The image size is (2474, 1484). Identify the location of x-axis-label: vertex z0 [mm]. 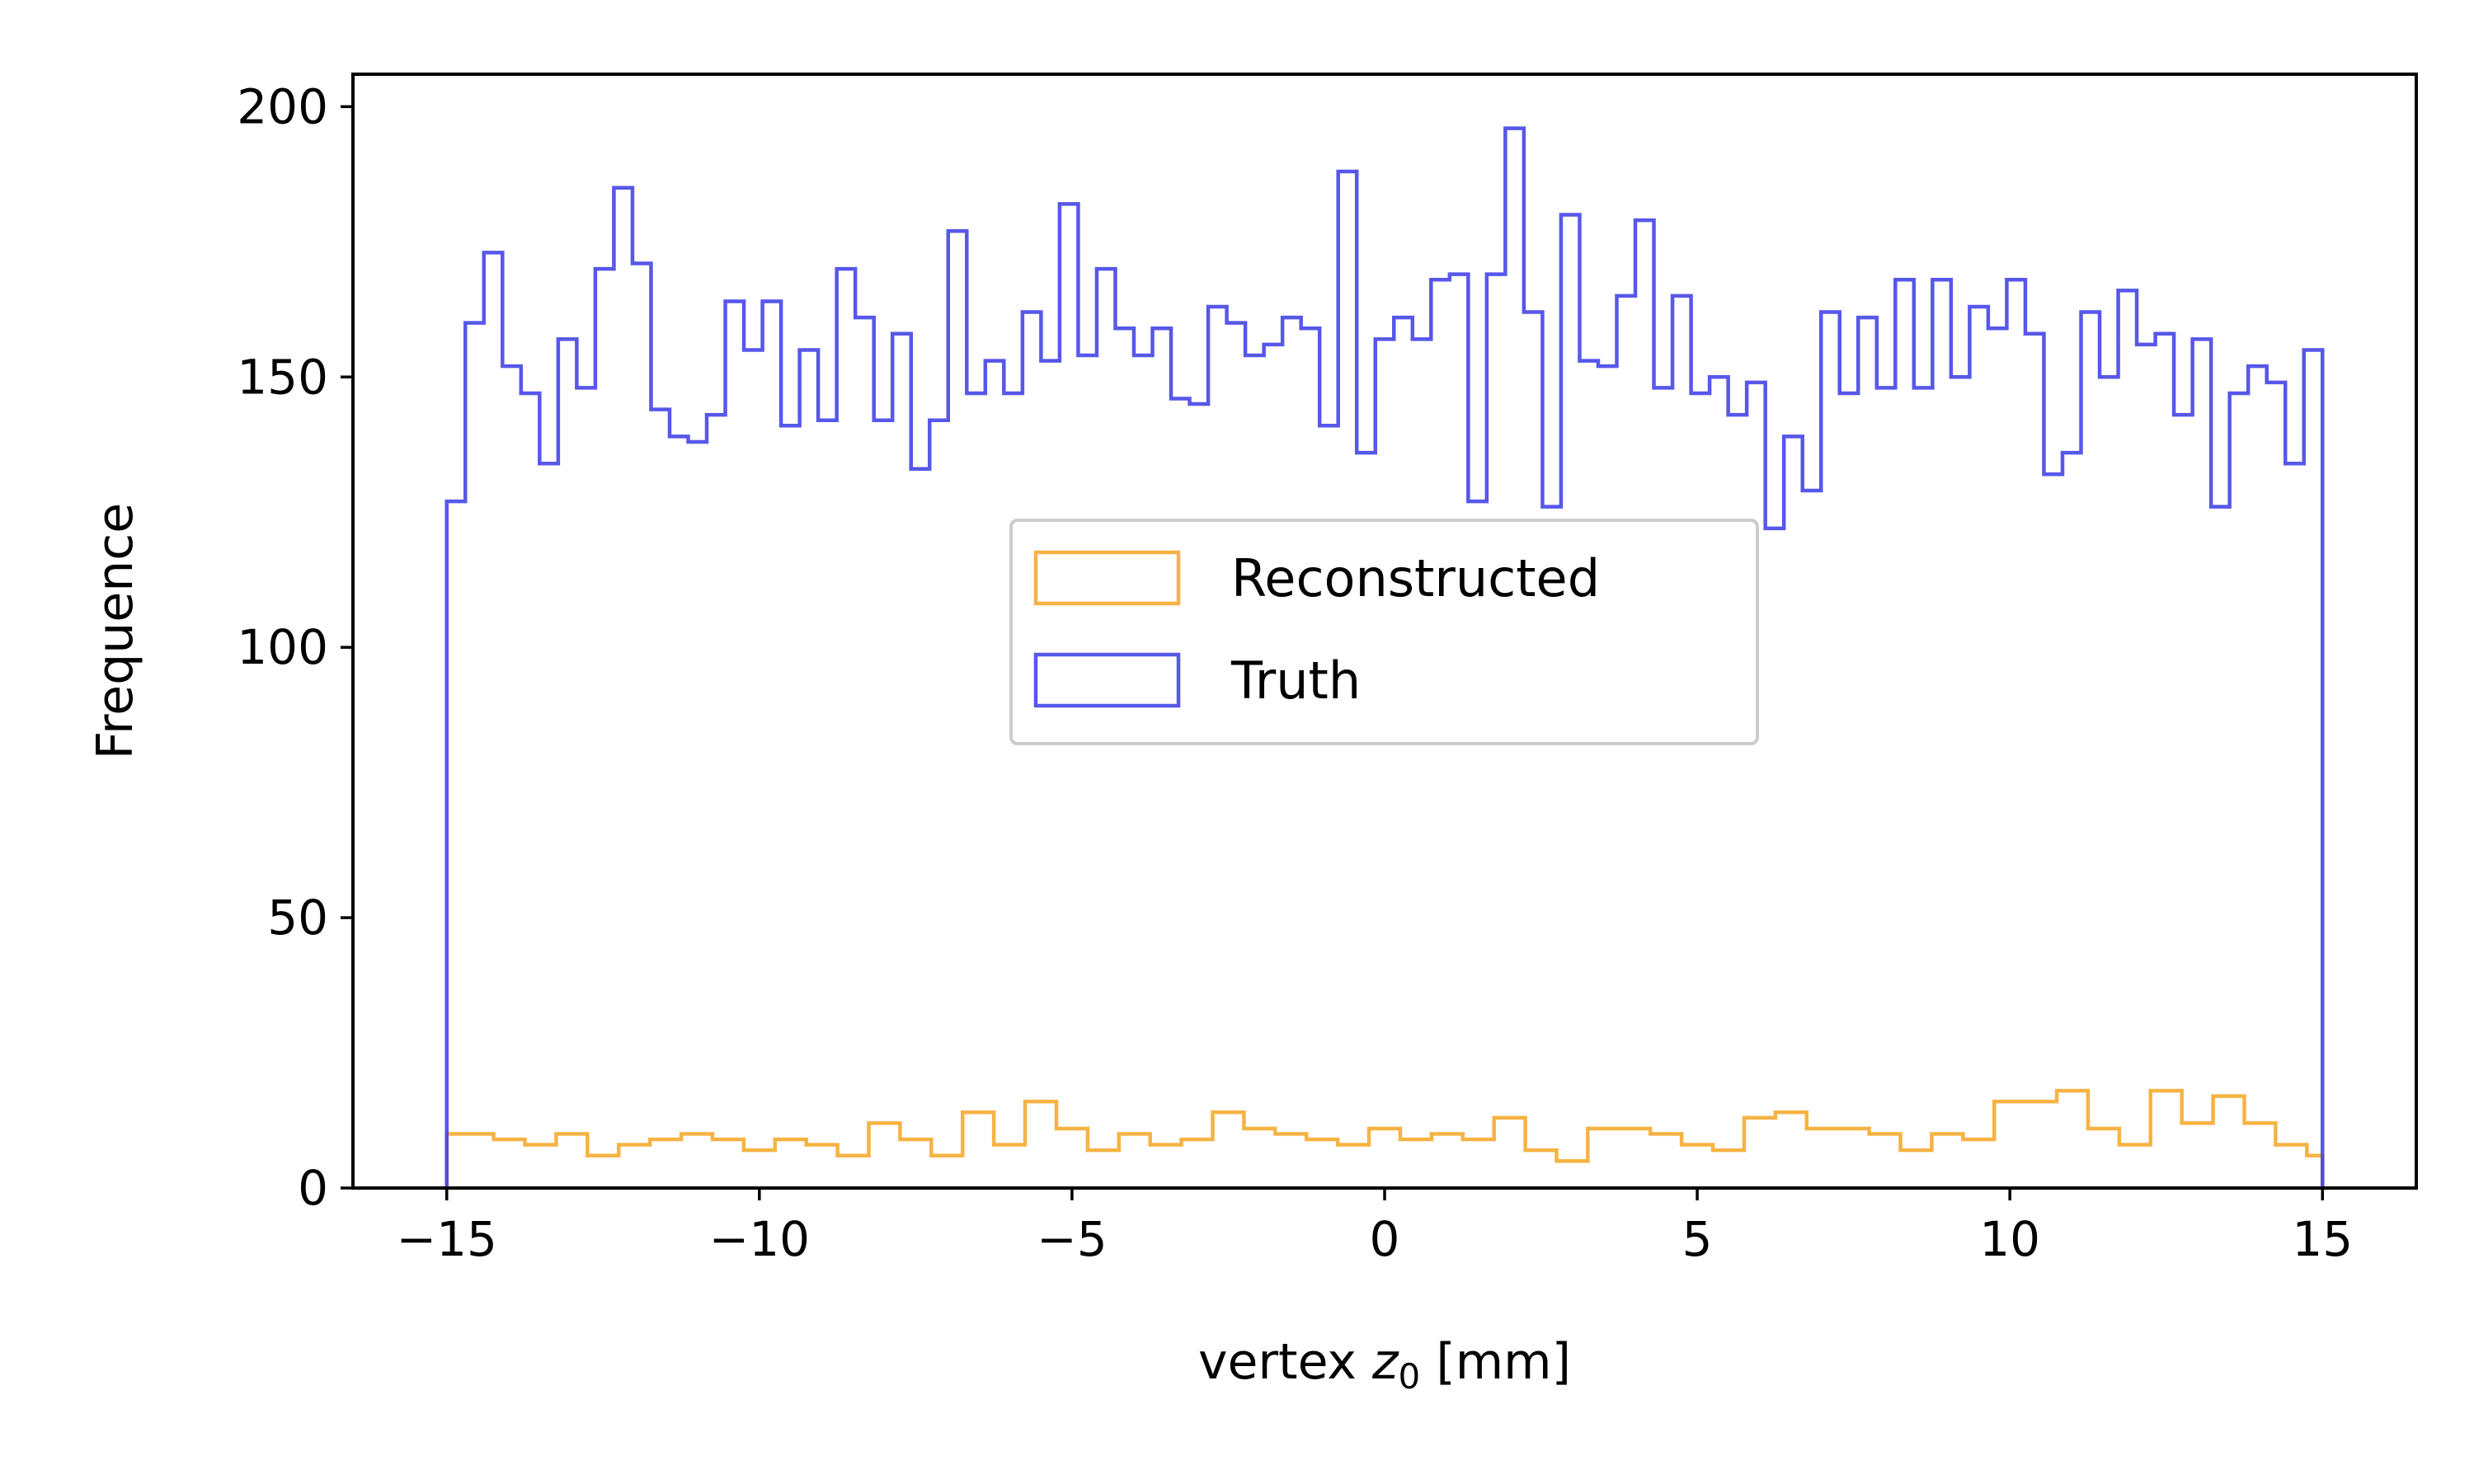
(1384, 1365).